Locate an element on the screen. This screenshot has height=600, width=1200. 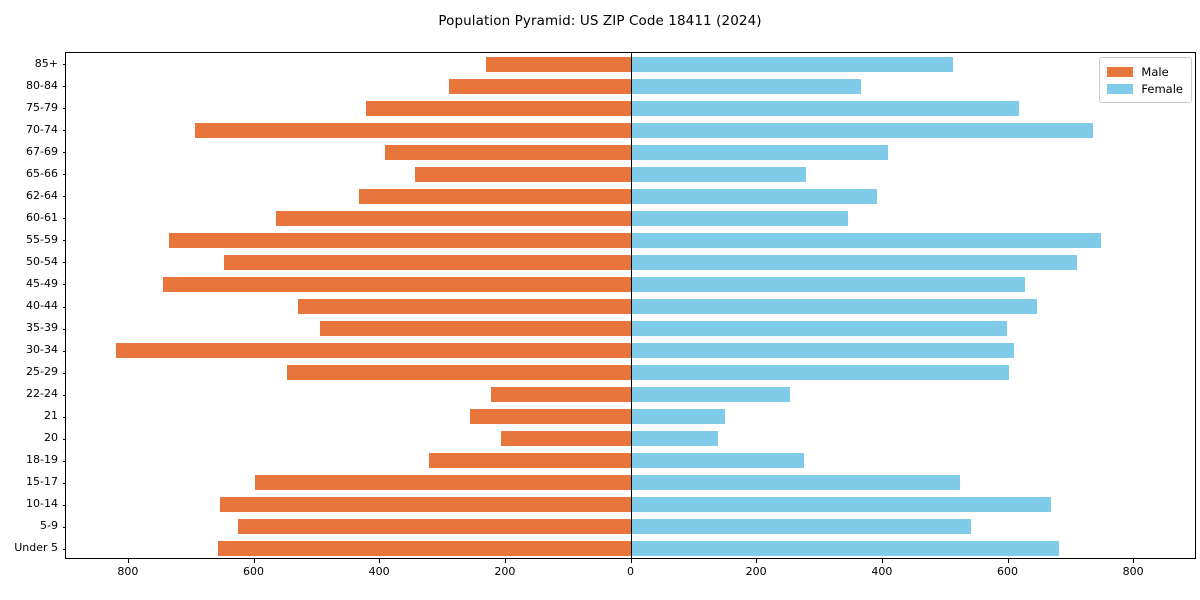
y-axis-tick-label: 67-69 is located at coordinates (42, 151).